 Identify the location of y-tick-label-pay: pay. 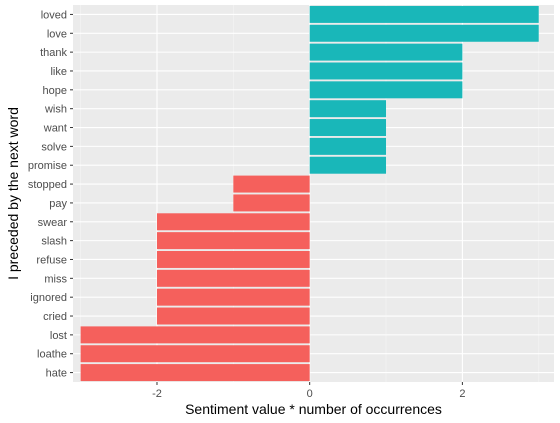
(58, 204).